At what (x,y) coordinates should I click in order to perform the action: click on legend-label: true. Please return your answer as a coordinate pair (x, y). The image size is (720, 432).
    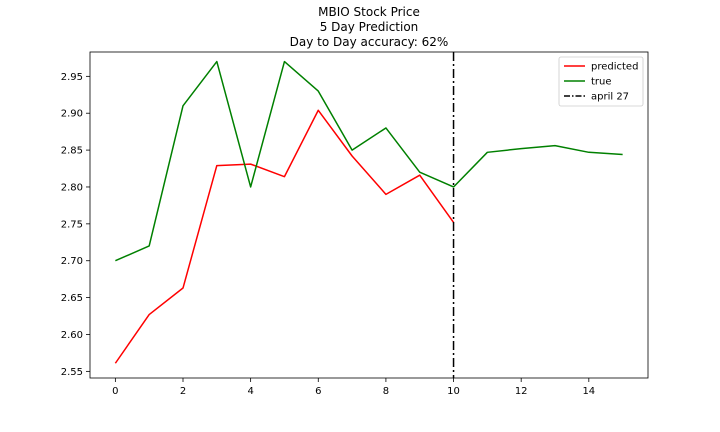
    Looking at the image, I should click on (601, 82).